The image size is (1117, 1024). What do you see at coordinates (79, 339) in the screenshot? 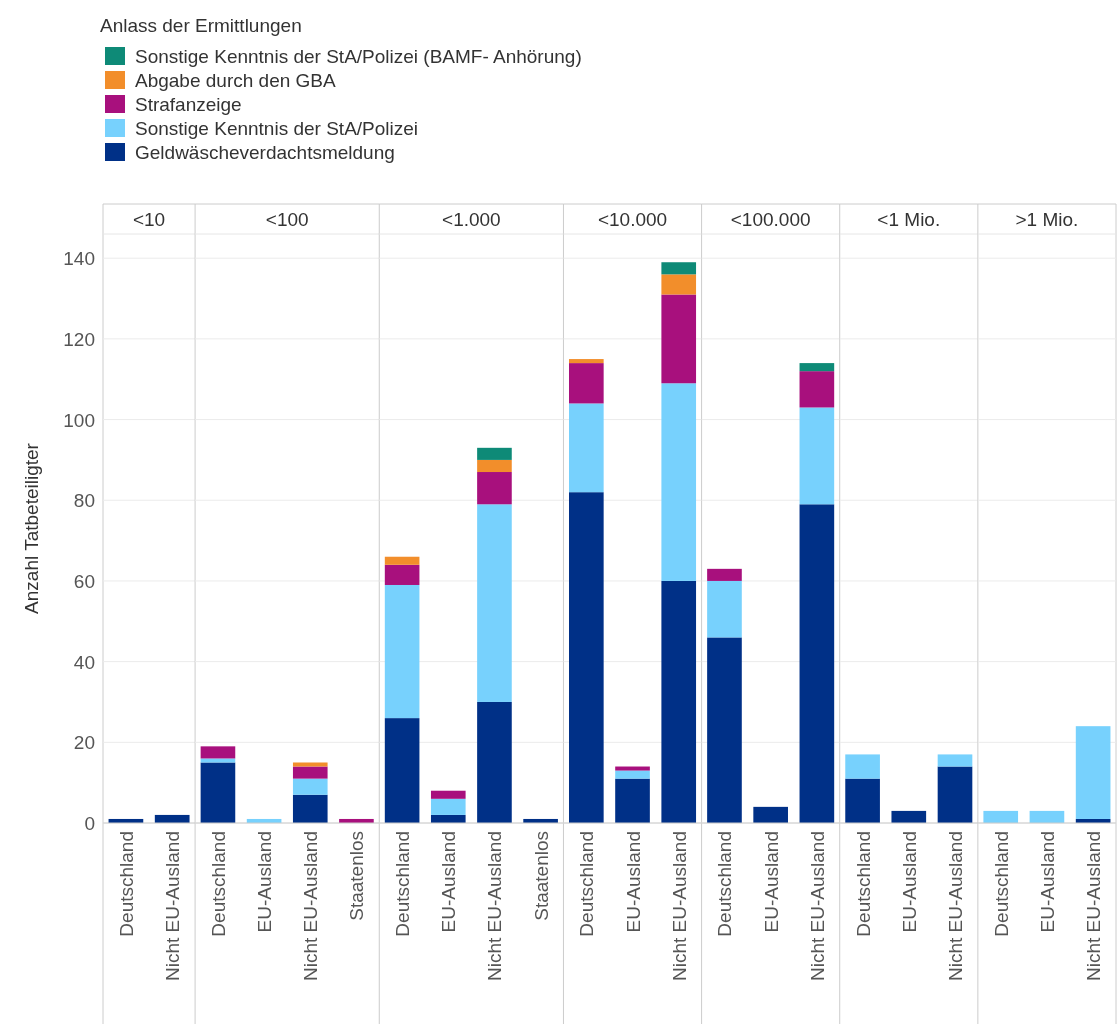
I see `y-tick-label: 120` at bounding box center [79, 339].